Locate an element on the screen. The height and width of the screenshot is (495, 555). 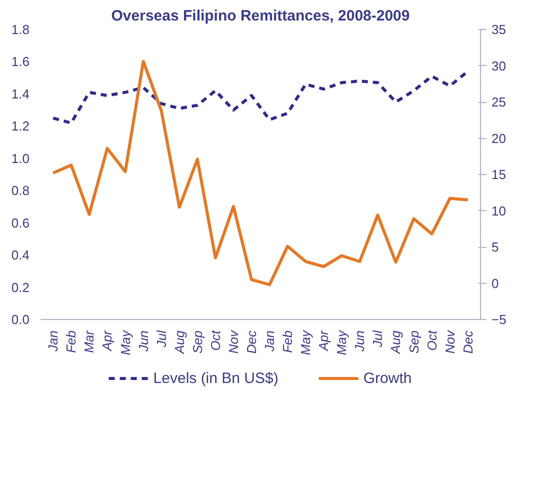
y2-tick-label: 0 is located at coordinates (495, 283).